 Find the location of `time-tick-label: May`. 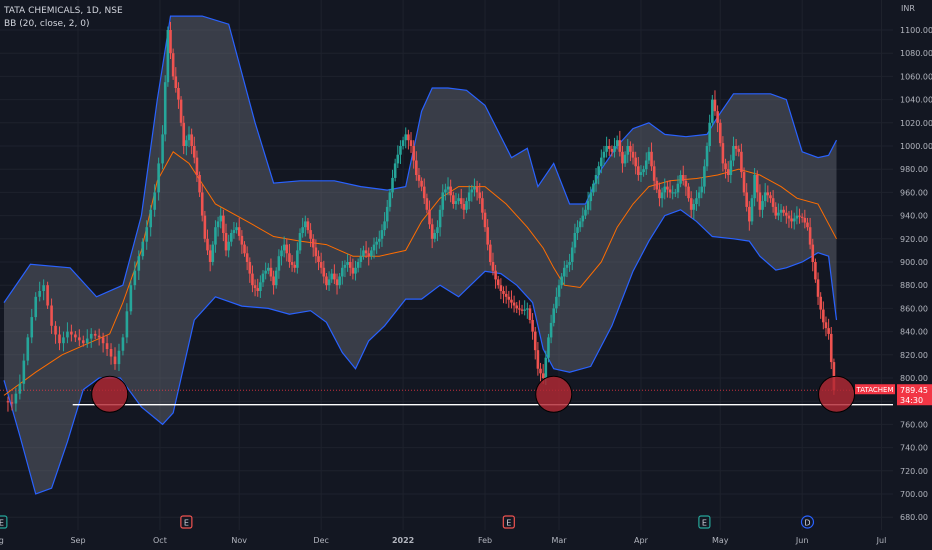

time-tick-label: May is located at coordinates (720, 540).